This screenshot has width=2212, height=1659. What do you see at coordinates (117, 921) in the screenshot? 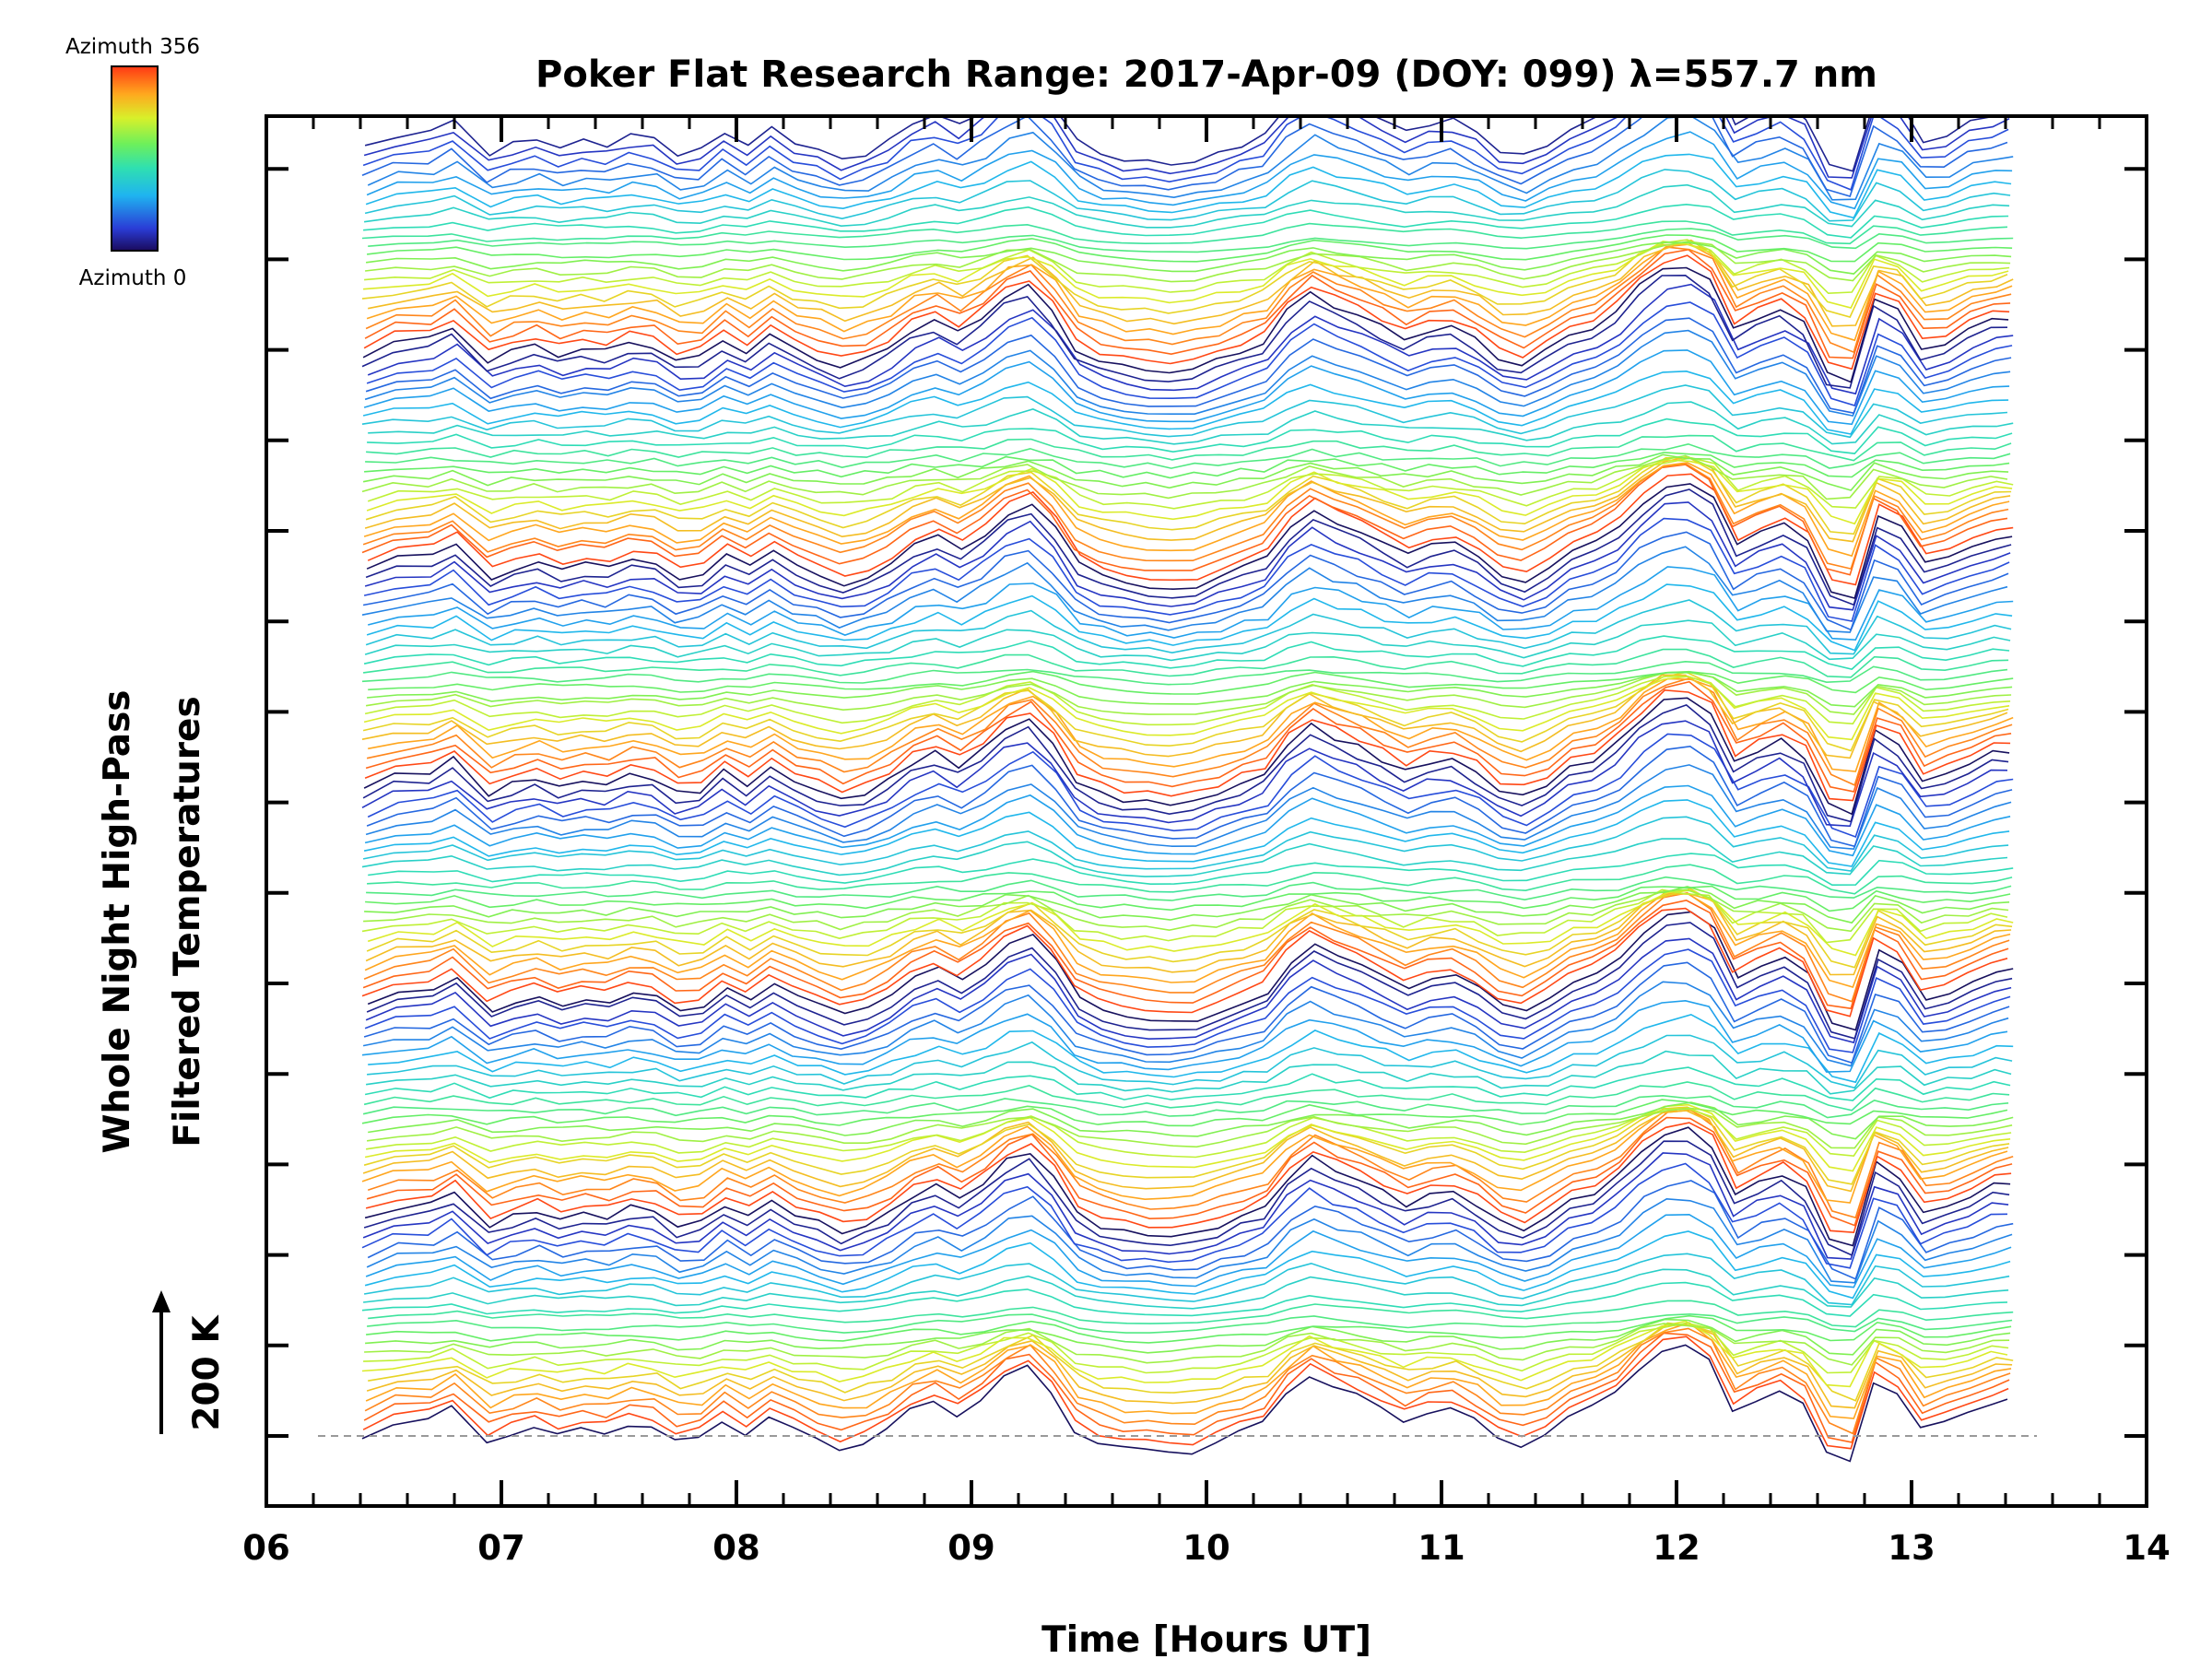
I see `y-axis-label-line1: Whole Night High-Pass` at bounding box center [117, 921].